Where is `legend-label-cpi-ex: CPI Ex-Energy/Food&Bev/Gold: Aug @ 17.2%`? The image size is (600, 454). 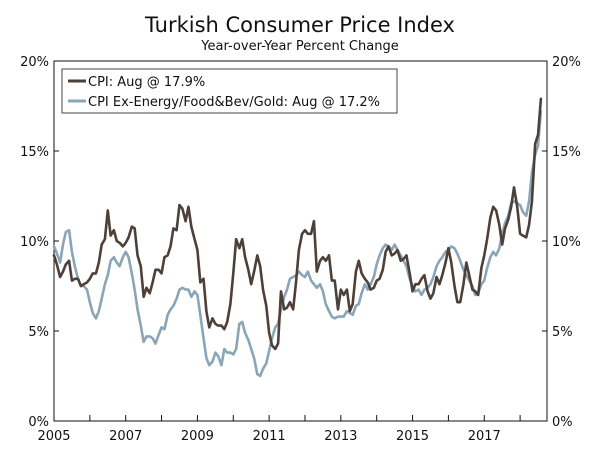
legend-label-cpi-ex: CPI Ex-Energy/Food&Bev/Gold: Aug @ 17.2% is located at coordinates (234, 102).